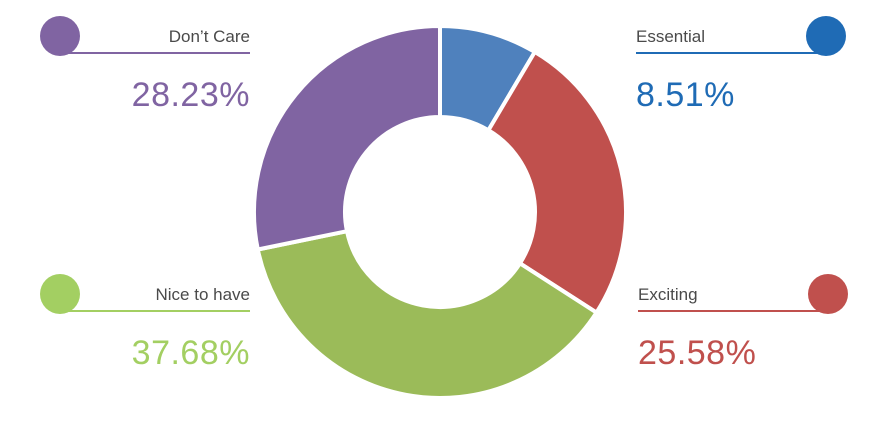  I want to click on legend-dot-essential, so click(826, 36).